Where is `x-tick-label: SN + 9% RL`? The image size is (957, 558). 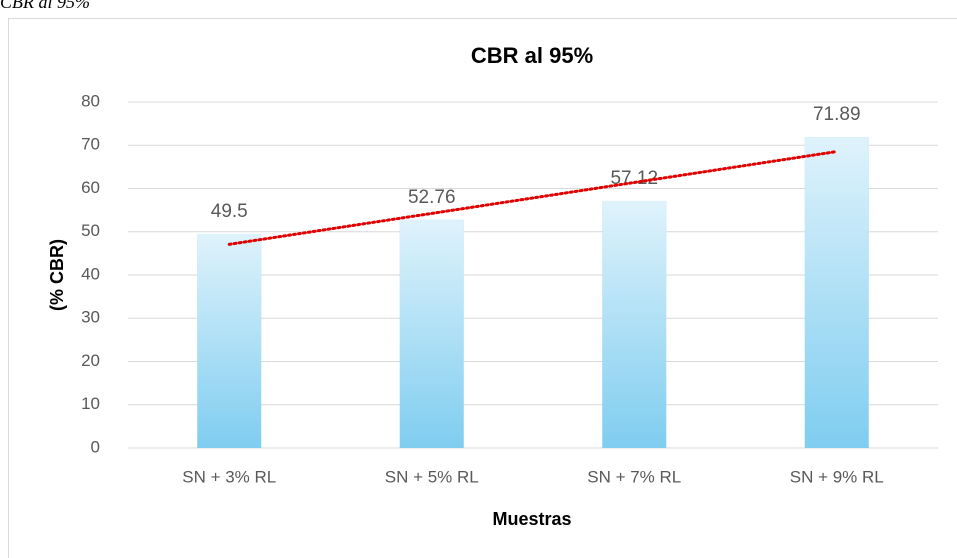
x-tick-label: SN + 9% RL is located at coordinates (837, 476).